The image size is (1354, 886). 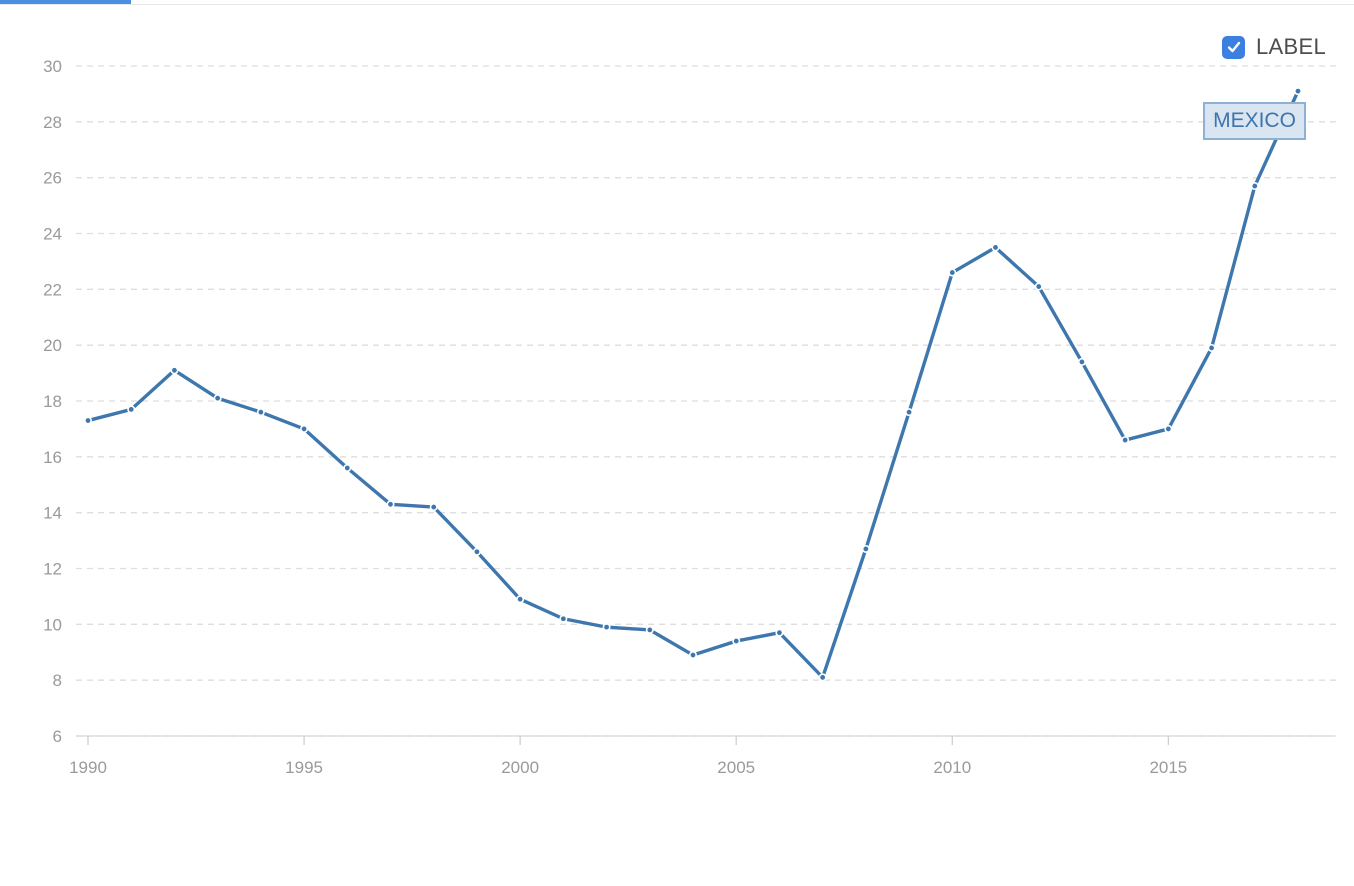 What do you see at coordinates (57, 680) in the screenshot?
I see `y-tick-label: 8` at bounding box center [57, 680].